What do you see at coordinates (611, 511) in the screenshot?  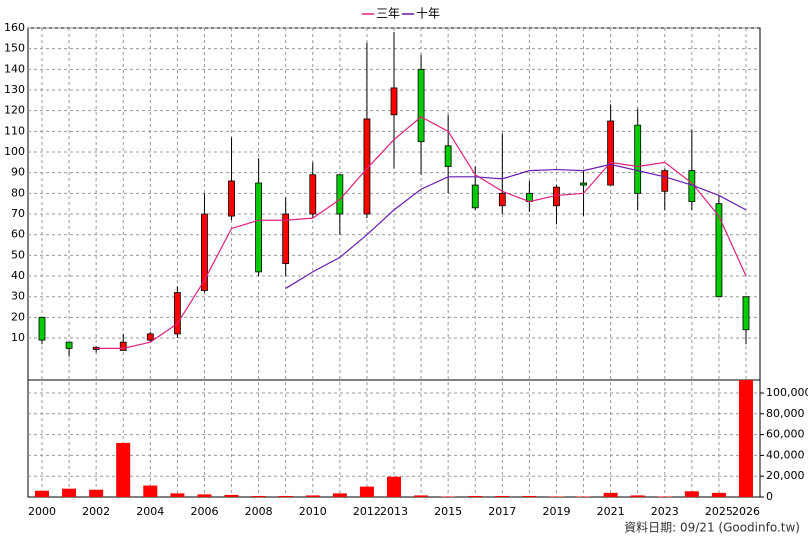 I see `x-tick-label: 2021` at bounding box center [611, 511].